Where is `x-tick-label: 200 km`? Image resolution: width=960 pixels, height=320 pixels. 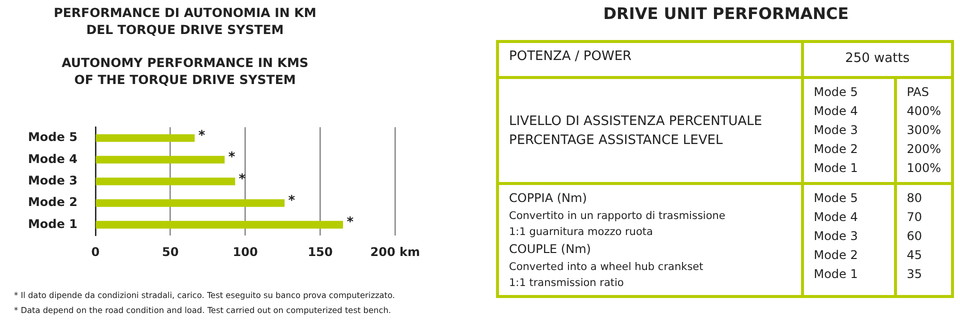
x-tick-label: 200 km is located at coordinates (395, 251).